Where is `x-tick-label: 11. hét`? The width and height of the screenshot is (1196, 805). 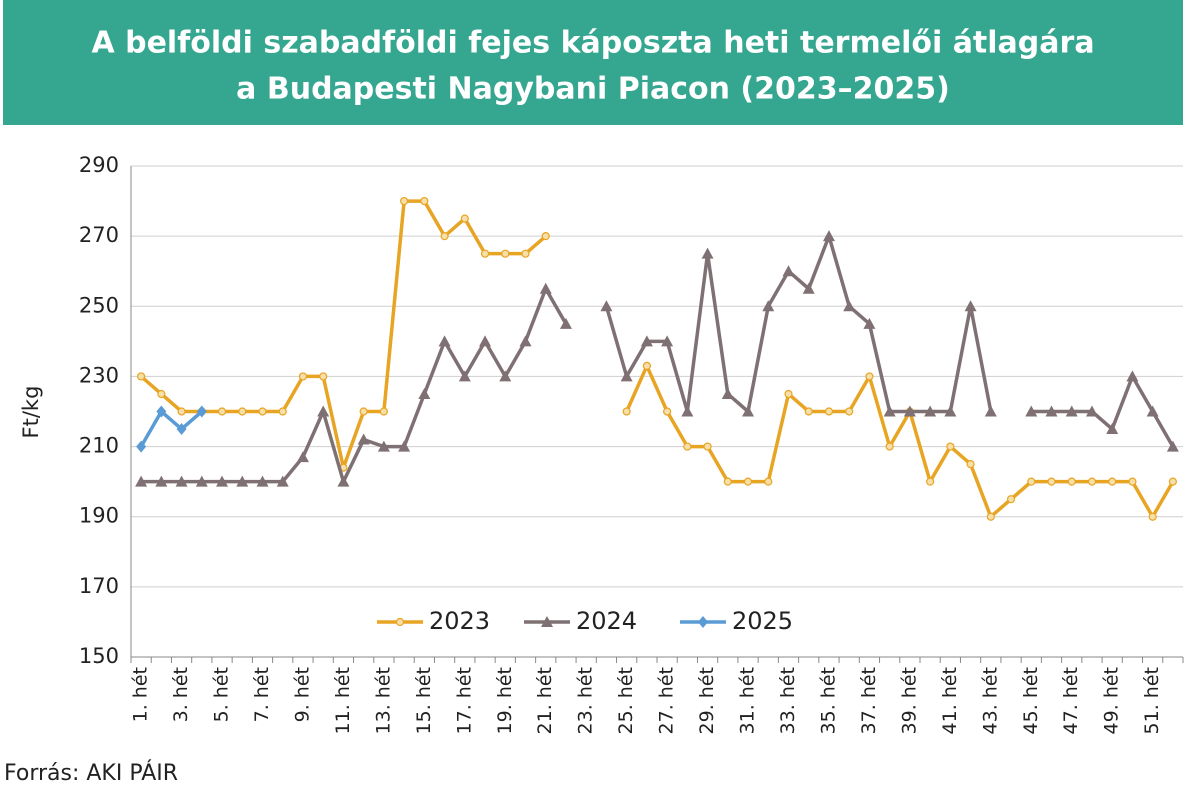 x-tick-label: 11. hét is located at coordinates (343, 700).